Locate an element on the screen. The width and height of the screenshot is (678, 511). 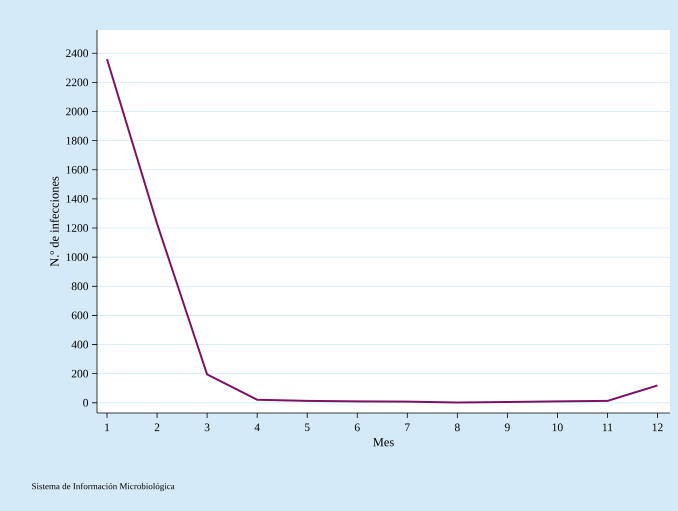
y-tick-label: 1000 is located at coordinates (77, 257).